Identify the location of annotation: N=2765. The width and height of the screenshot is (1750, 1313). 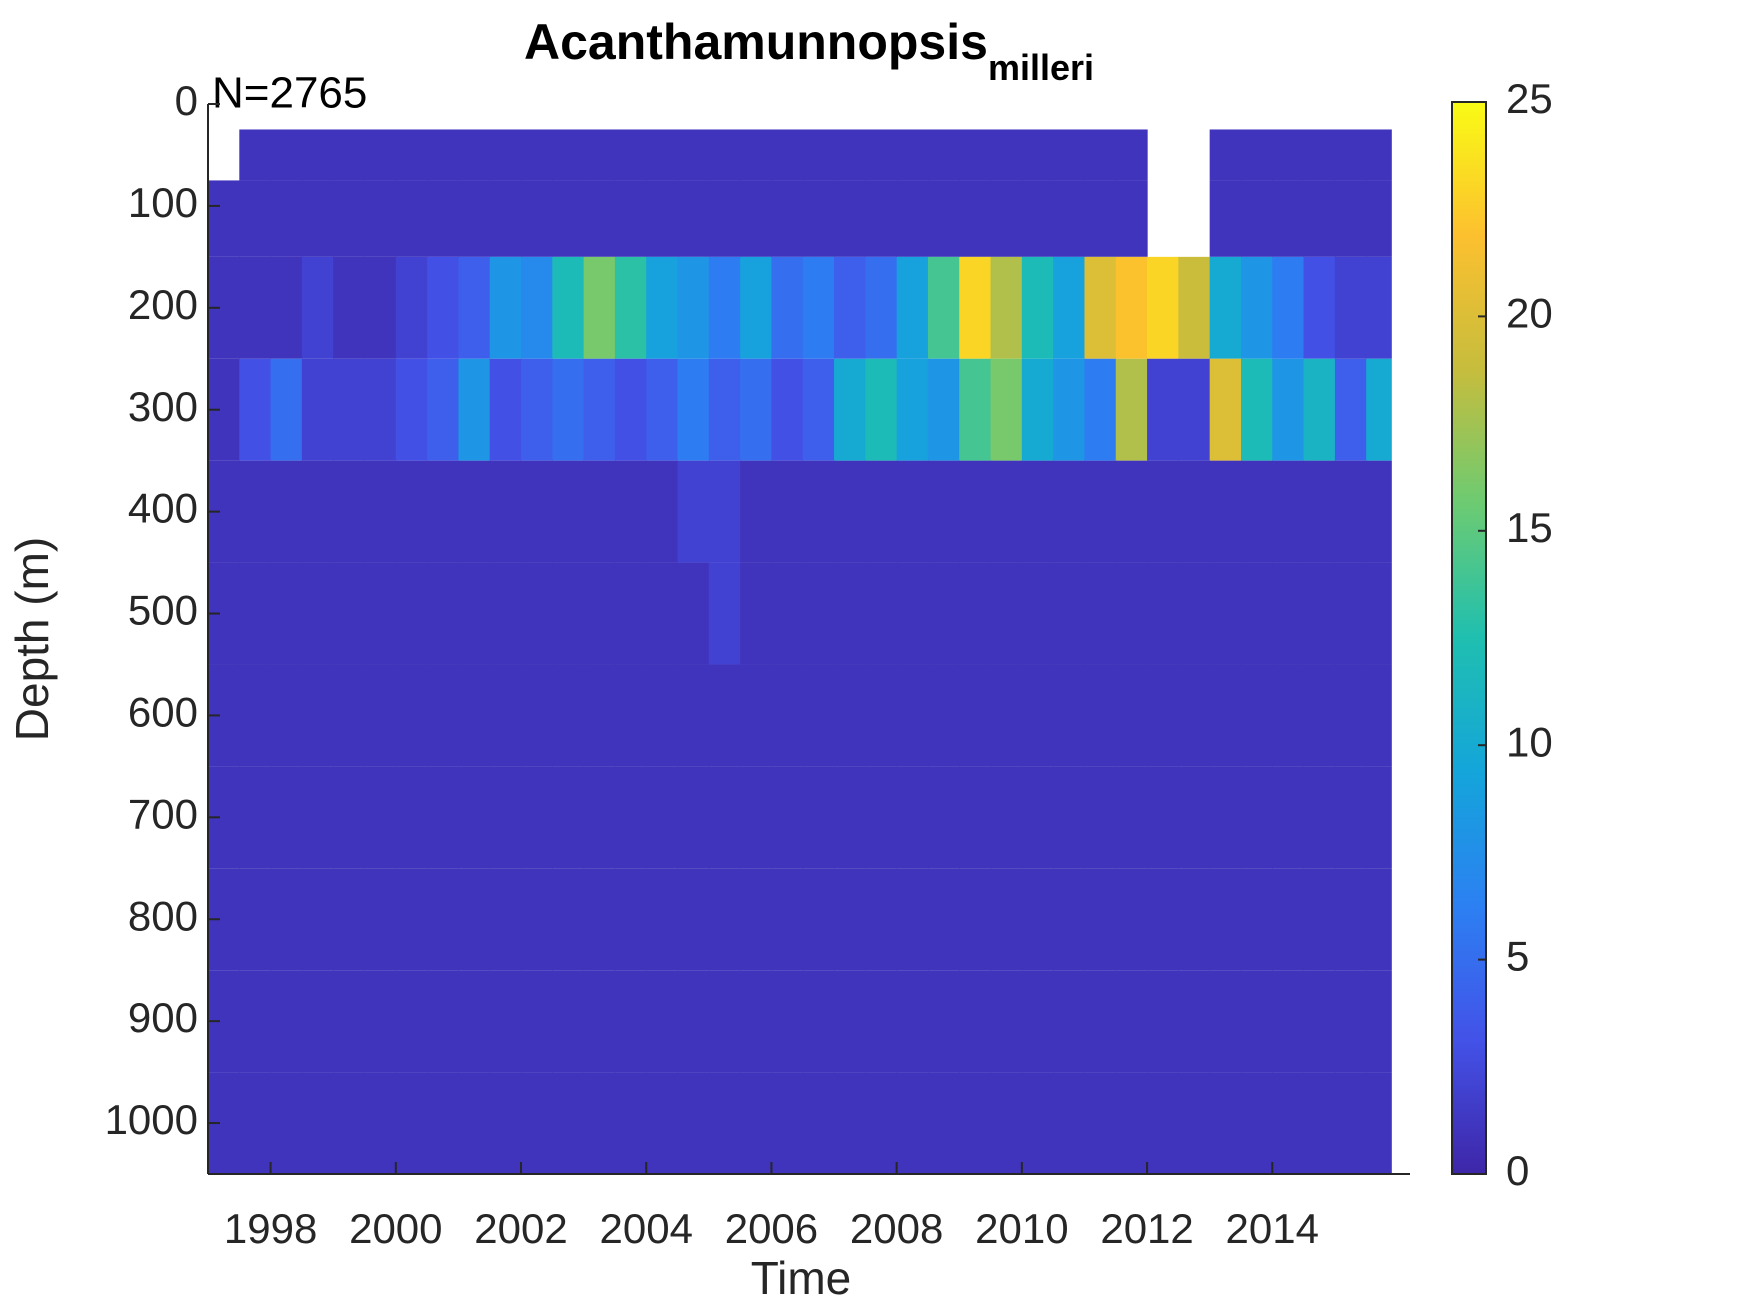
(289, 93).